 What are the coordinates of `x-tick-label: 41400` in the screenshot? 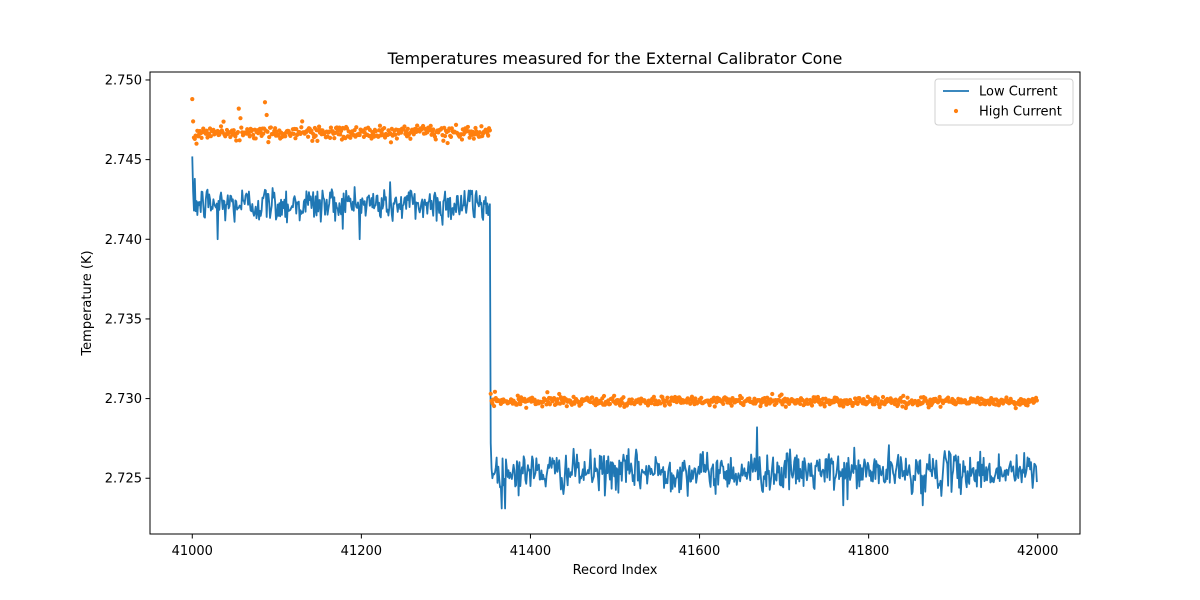 It's located at (530, 551).